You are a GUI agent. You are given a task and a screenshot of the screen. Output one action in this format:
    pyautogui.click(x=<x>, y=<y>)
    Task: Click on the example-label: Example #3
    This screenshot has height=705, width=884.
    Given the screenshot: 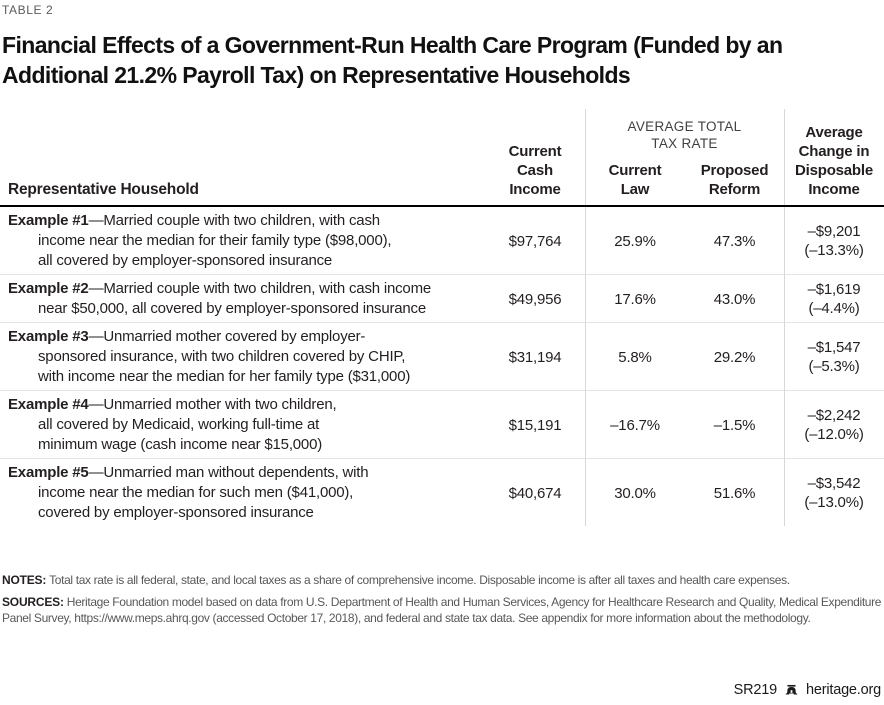 What is the action you would take?
    pyautogui.click(x=48, y=336)
    